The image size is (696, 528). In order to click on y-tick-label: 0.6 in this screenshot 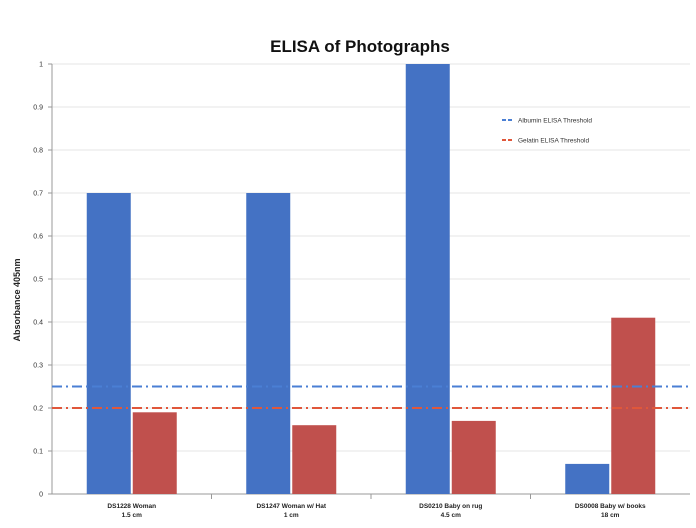, I will do `click(38, 237)`.